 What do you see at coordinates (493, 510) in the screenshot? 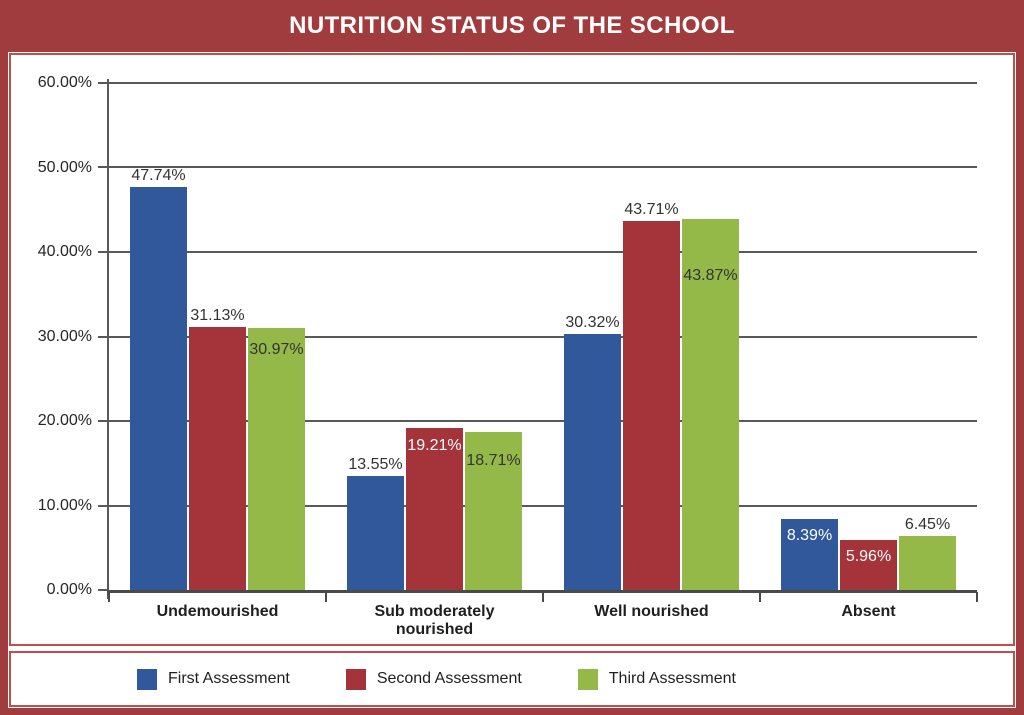
I see `bar: 18.71%` at bounding box center [493, 510].